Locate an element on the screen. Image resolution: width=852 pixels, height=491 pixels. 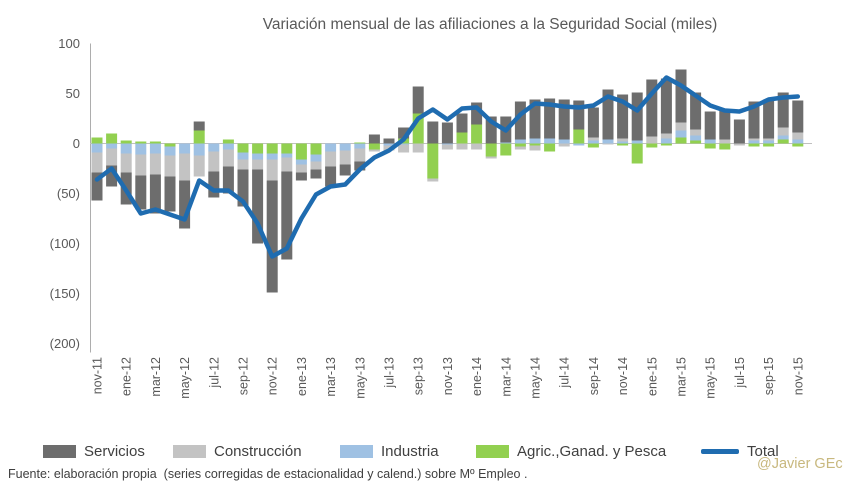
y-tick-label: 0 is located at coordinates (76, 143).